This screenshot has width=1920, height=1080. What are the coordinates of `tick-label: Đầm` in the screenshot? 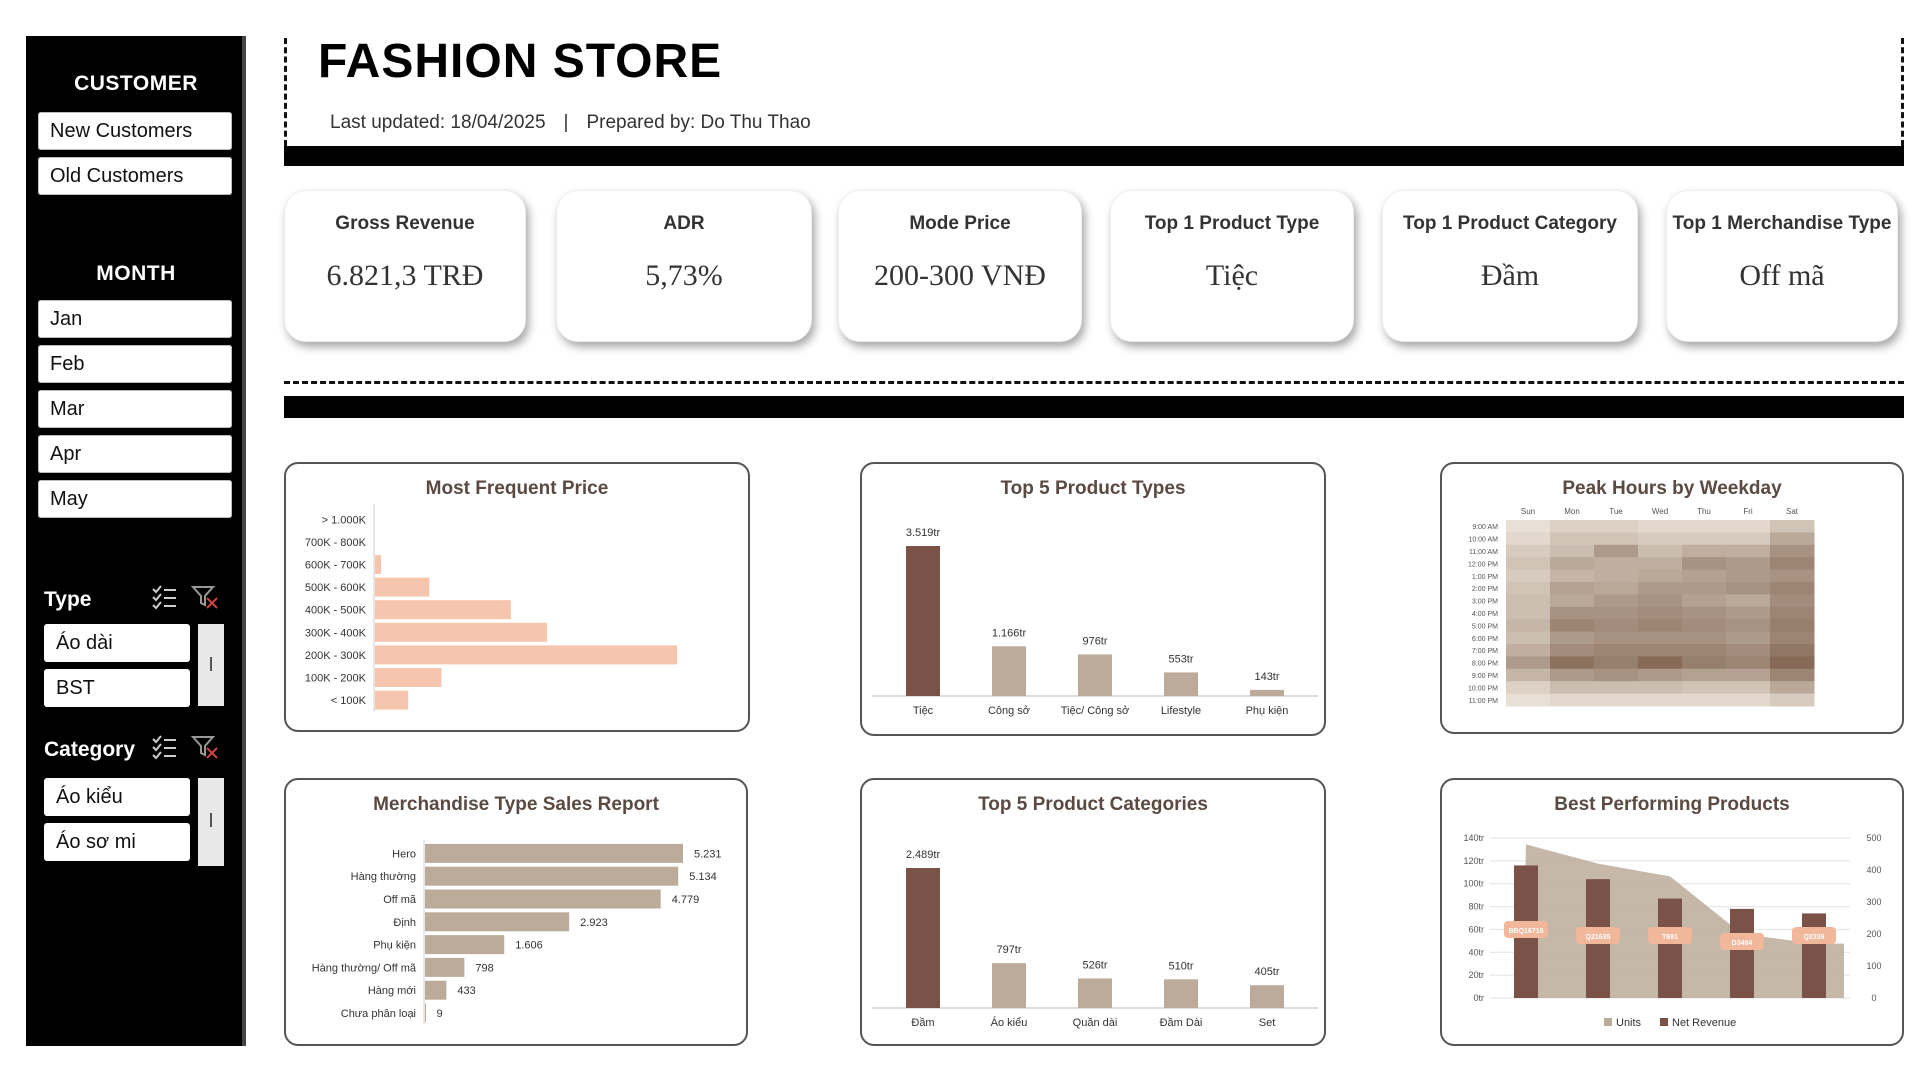 It's located at (922, 1023).